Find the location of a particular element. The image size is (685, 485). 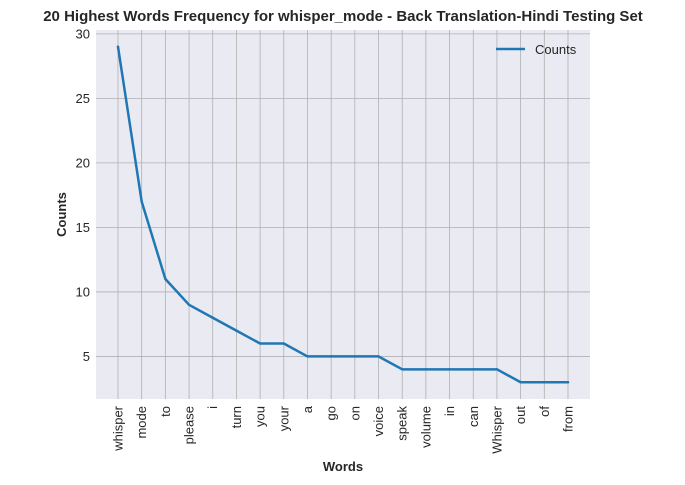

y-tick-label: 5 is located at coordinates (86, 356).